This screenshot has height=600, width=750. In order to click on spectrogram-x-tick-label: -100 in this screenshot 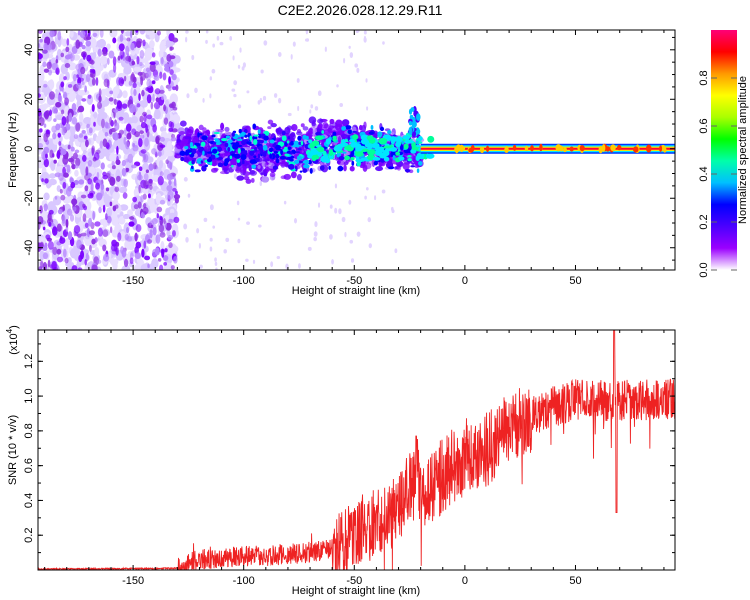, I will do `click(244, 281)`.